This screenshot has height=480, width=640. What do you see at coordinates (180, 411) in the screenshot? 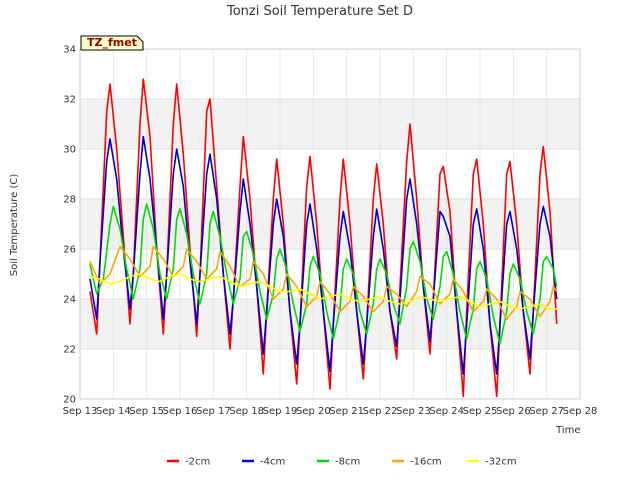
I see `x-tick-label: Sep 16` at bounding box center [180, 411].